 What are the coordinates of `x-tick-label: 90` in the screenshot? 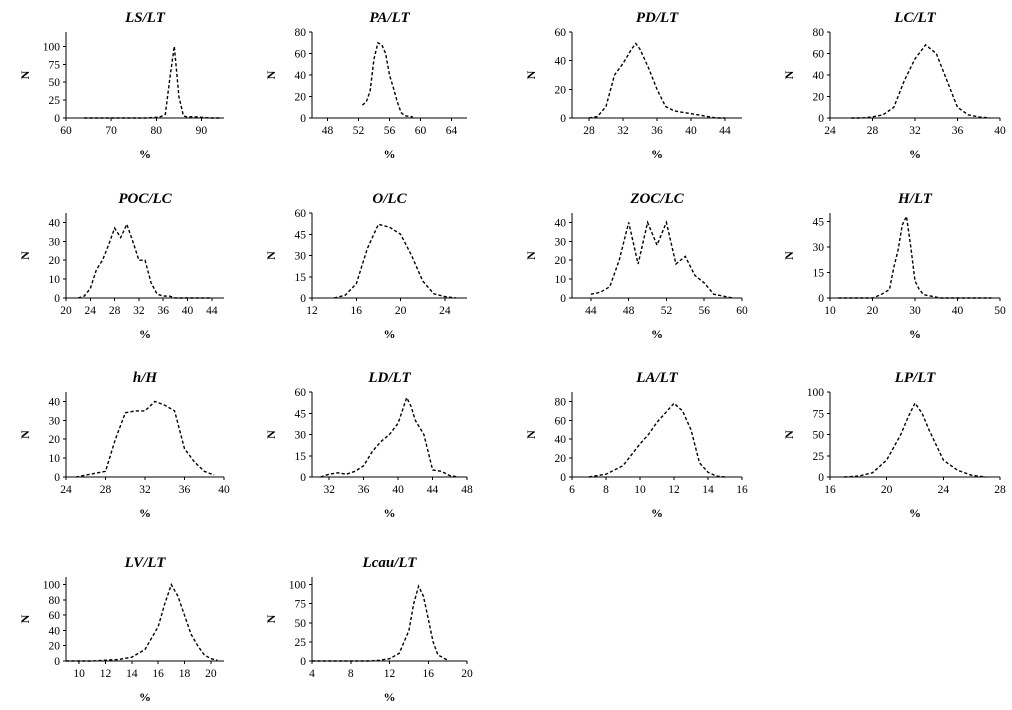 It's located at (202, 131).